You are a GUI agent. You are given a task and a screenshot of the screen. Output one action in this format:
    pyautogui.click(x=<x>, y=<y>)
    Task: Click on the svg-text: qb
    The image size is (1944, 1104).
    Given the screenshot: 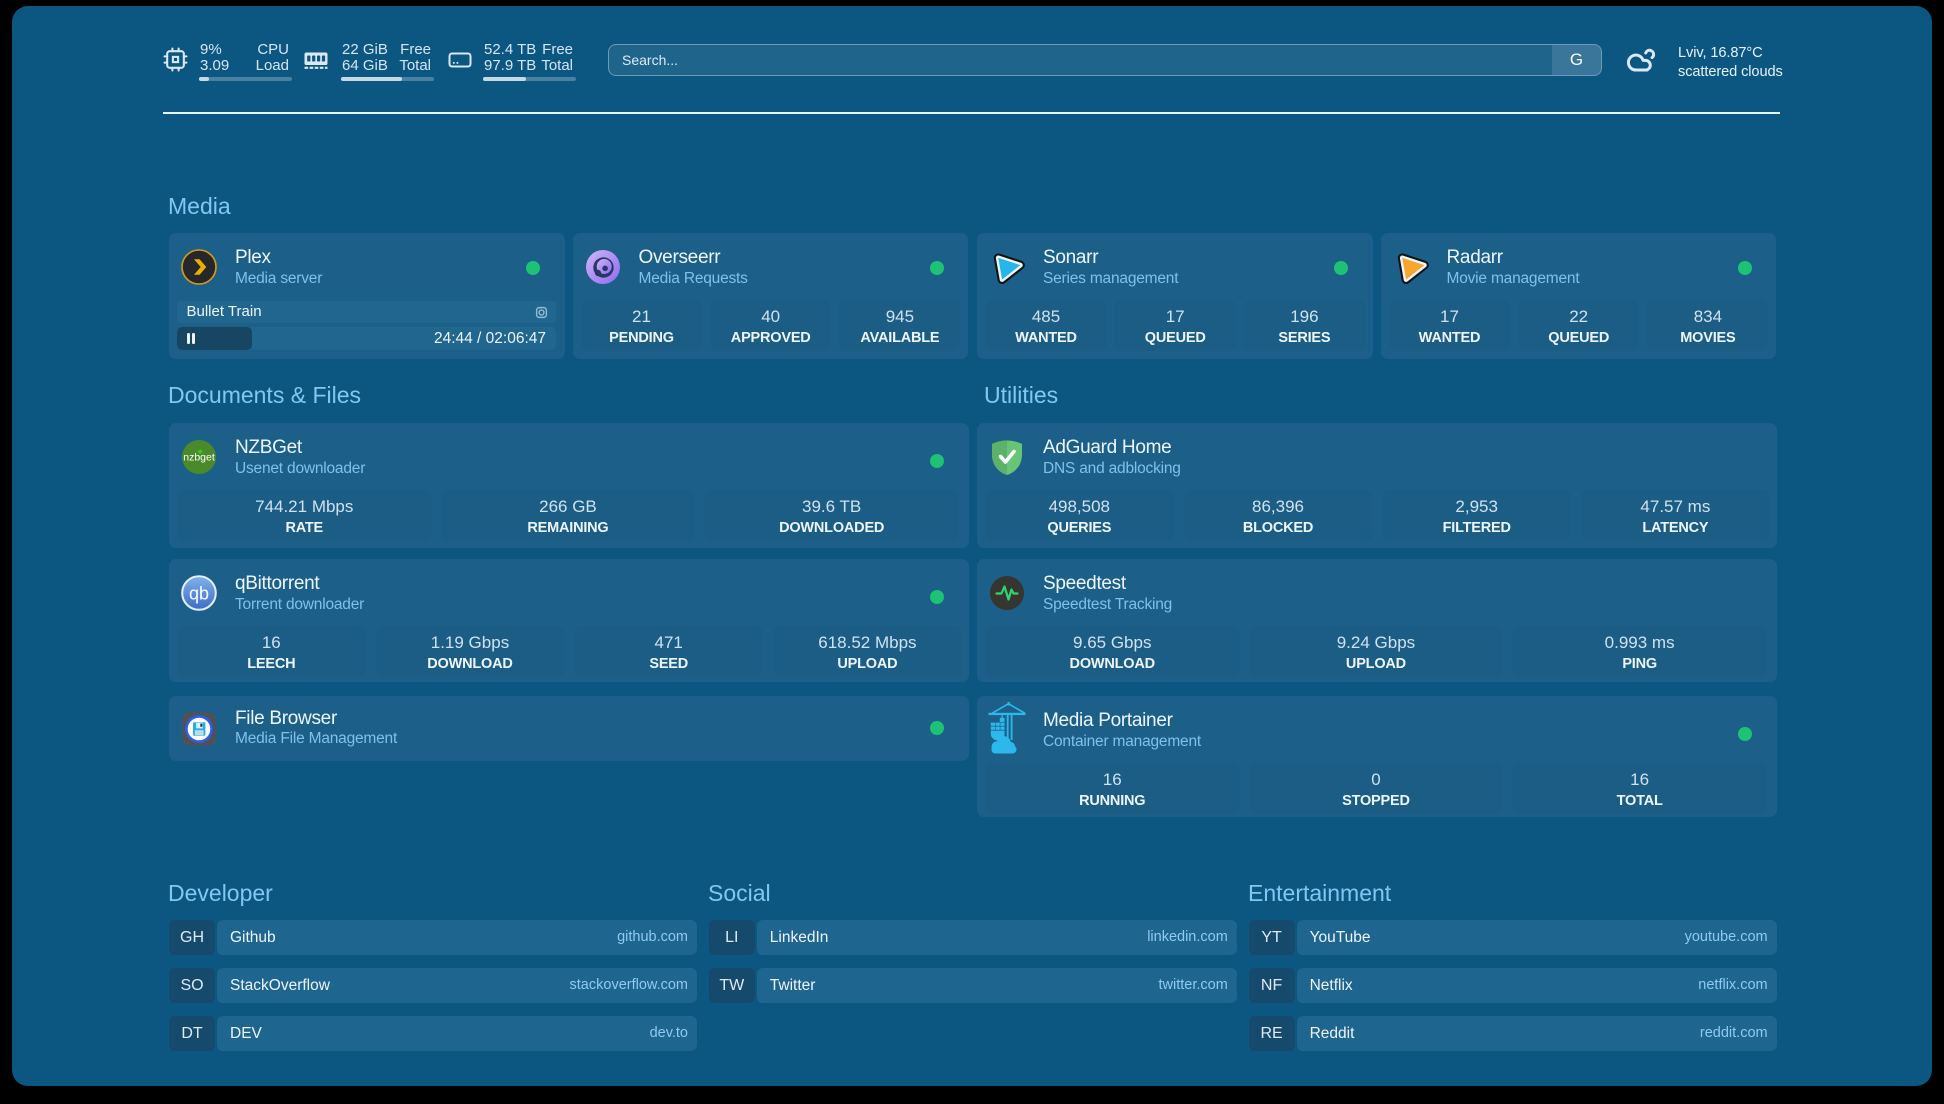 What is the action you would take?
    pyautogui.click(x=199, y=594)
    